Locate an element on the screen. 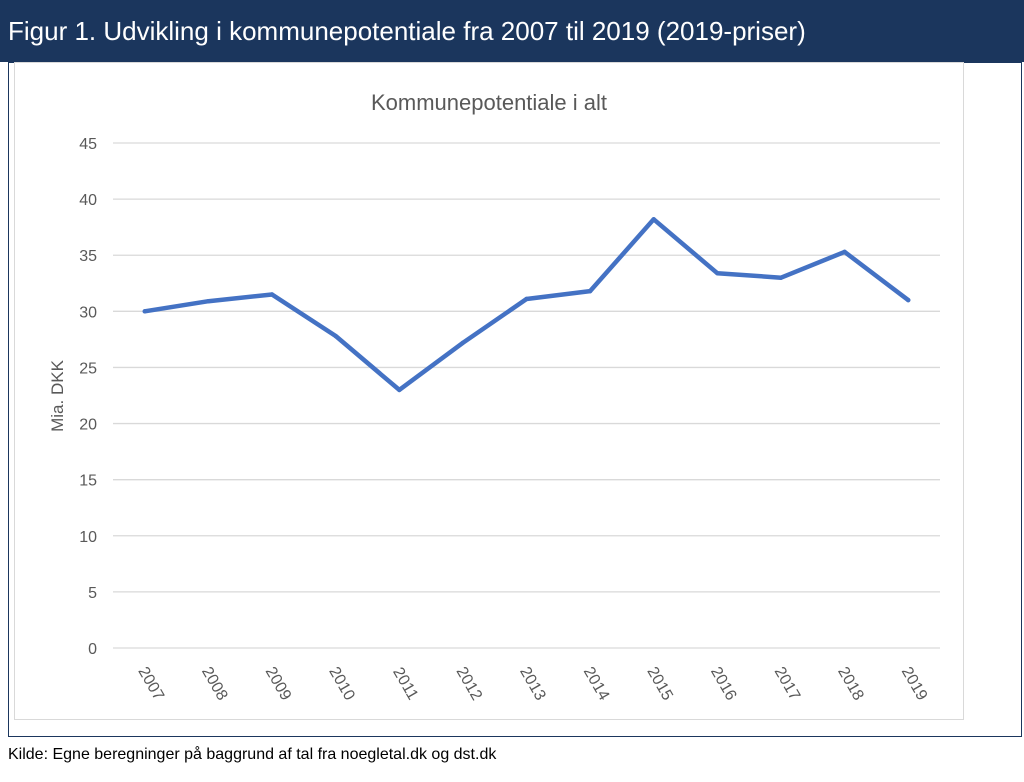  x-tick-label: 2011 is located at coordinates (405, 684).